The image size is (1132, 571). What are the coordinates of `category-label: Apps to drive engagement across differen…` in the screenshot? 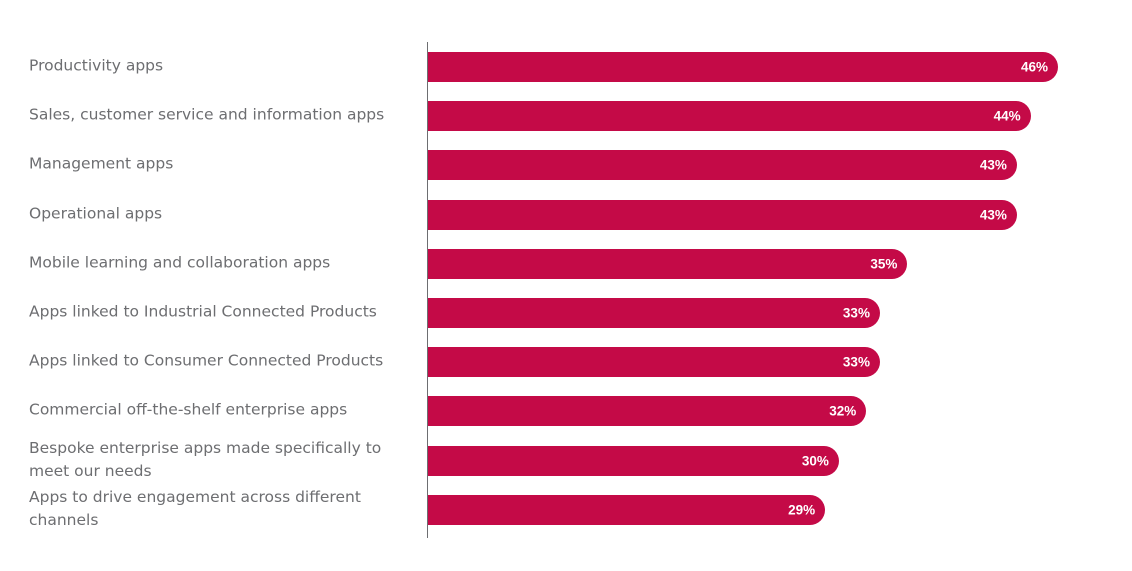 It's located at (195, 508).